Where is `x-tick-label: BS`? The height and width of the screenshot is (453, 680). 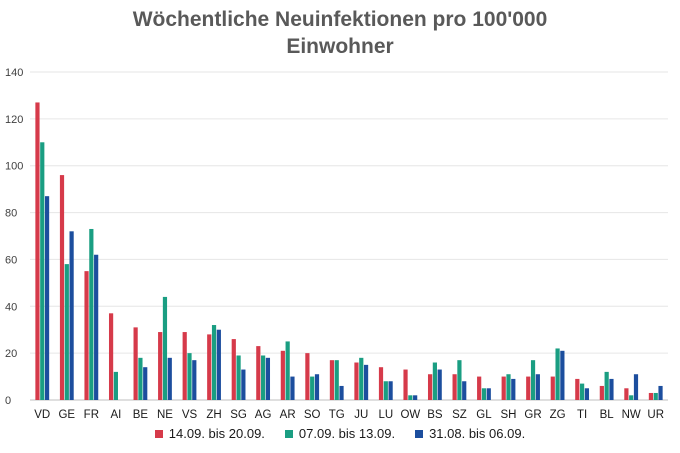
x-tick-label: BS is located at coordinates (435, 415).